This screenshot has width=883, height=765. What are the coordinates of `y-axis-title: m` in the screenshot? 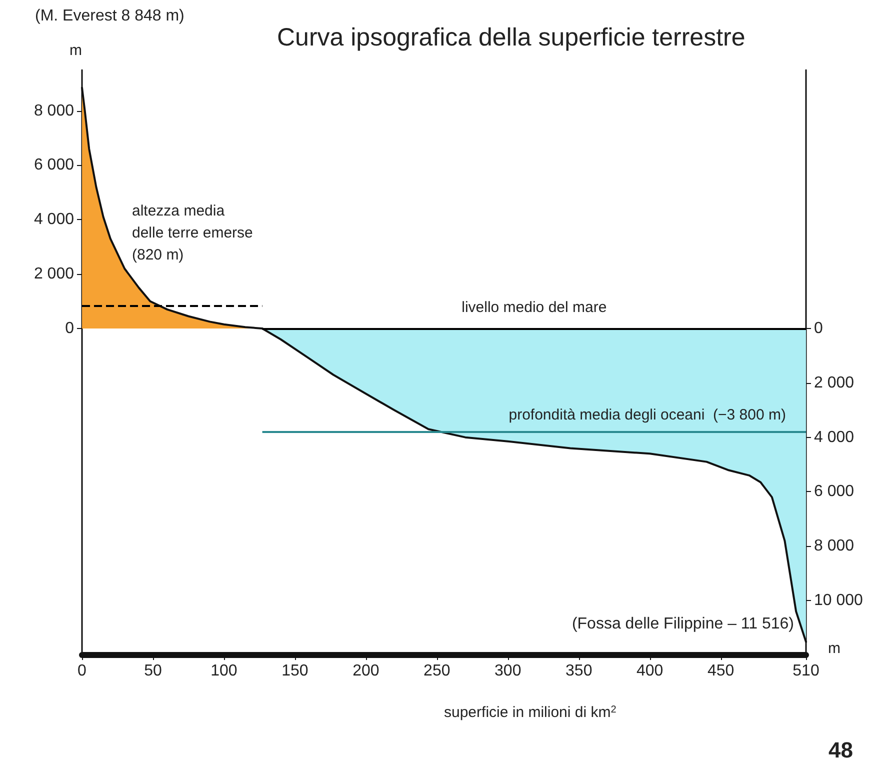 It's located at (76, 50).